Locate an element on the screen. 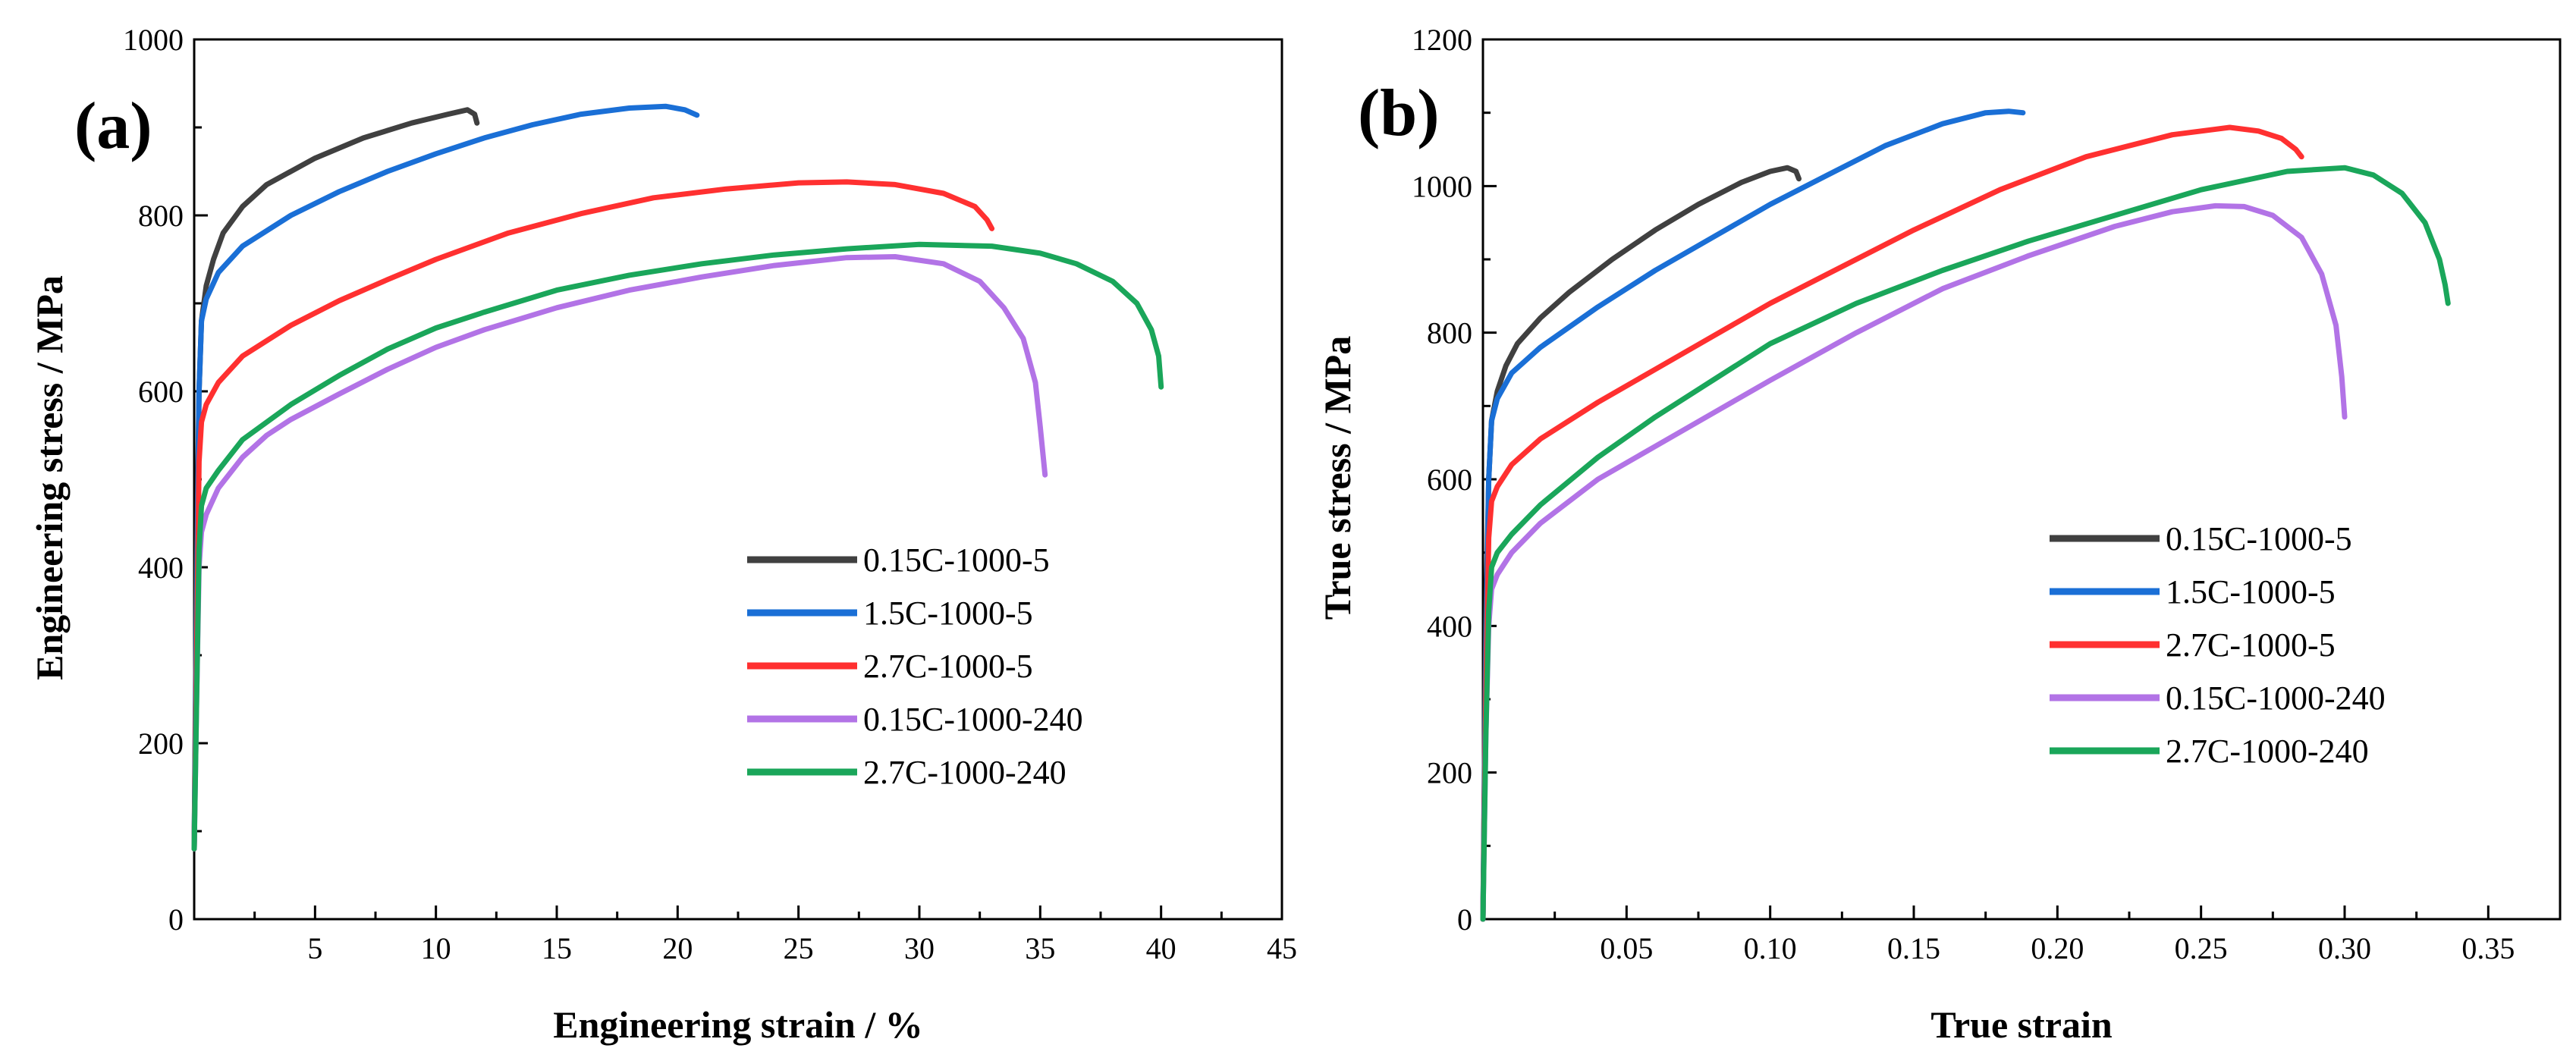 This screenshot has height=1064, width=2576. x-tick-label: 0.15 is located at coordinates (1913, 948).